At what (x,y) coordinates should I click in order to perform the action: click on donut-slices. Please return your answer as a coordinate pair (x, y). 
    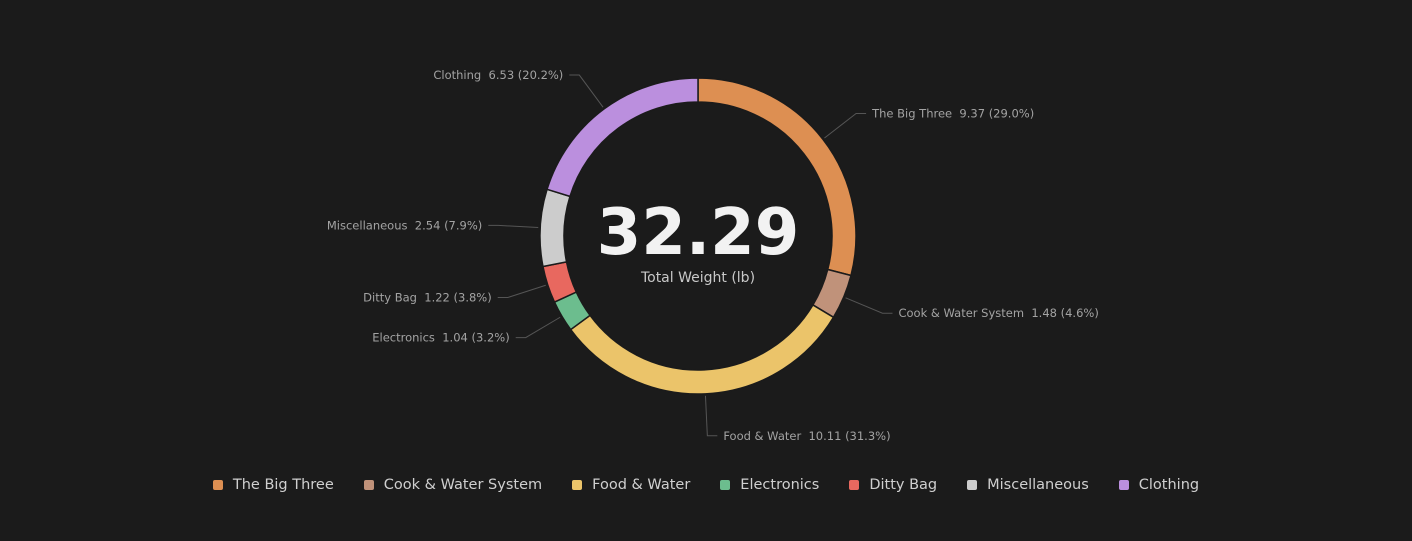
    Looking at the image, I should click on (698, 236).